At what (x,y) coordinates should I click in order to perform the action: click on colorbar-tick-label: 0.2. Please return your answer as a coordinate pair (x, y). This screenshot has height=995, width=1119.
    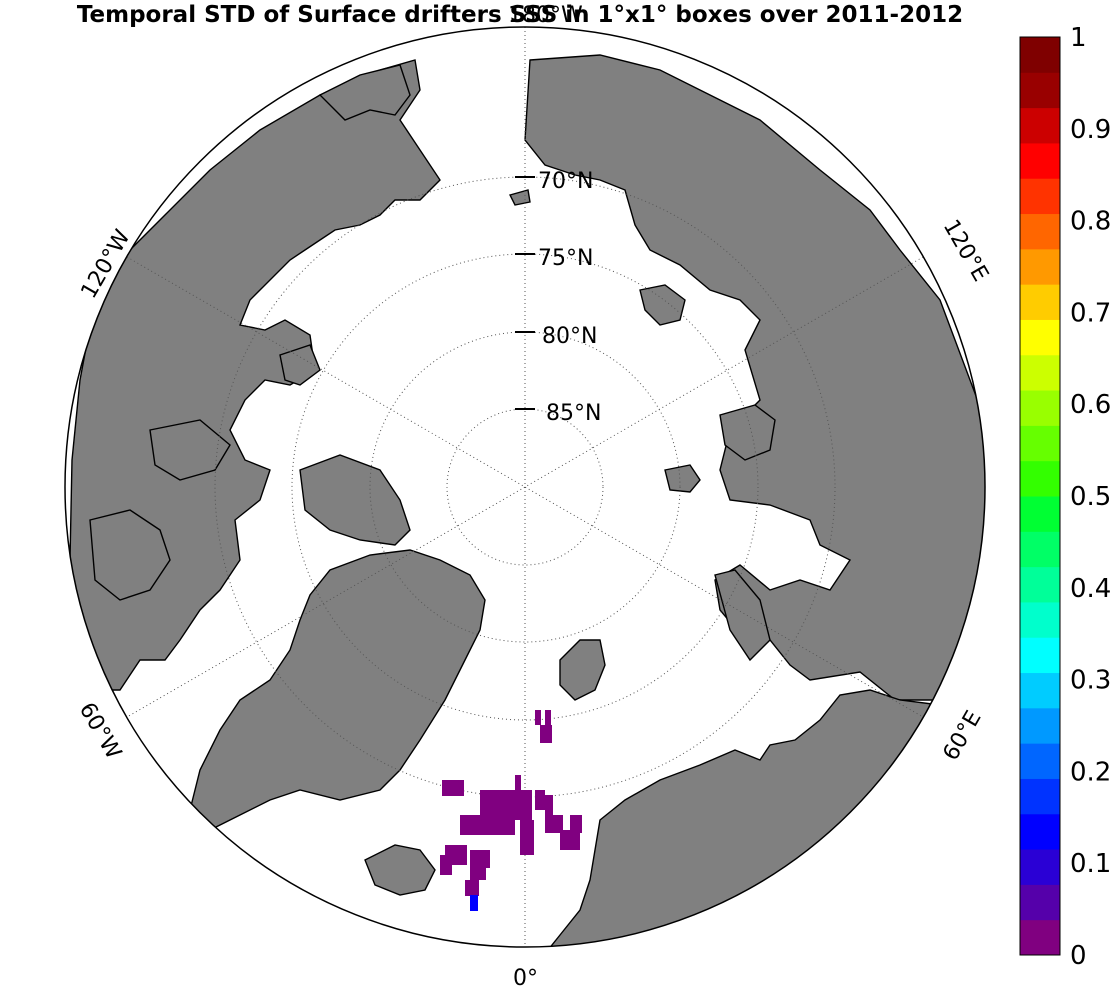
    Looking at the image, I should click on (1090, 772).